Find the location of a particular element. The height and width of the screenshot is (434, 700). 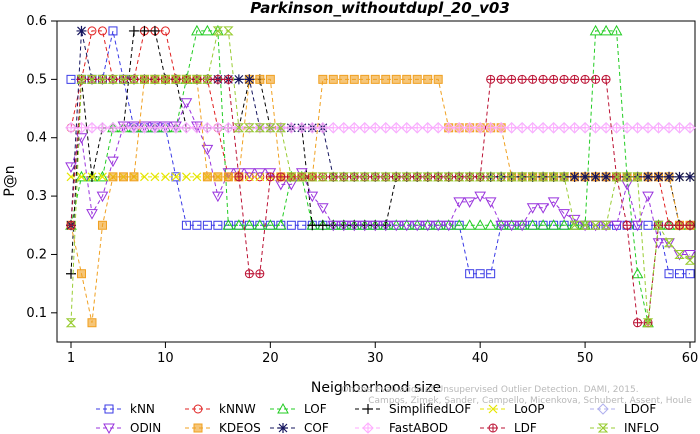

y-tick-label: 0.5 is located at coordinates (36, 79).